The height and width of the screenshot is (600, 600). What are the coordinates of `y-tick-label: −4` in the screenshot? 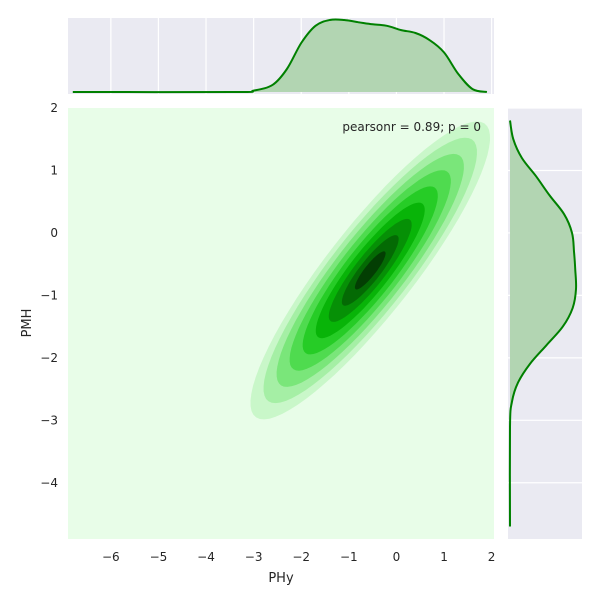 It's located at (49, 483).